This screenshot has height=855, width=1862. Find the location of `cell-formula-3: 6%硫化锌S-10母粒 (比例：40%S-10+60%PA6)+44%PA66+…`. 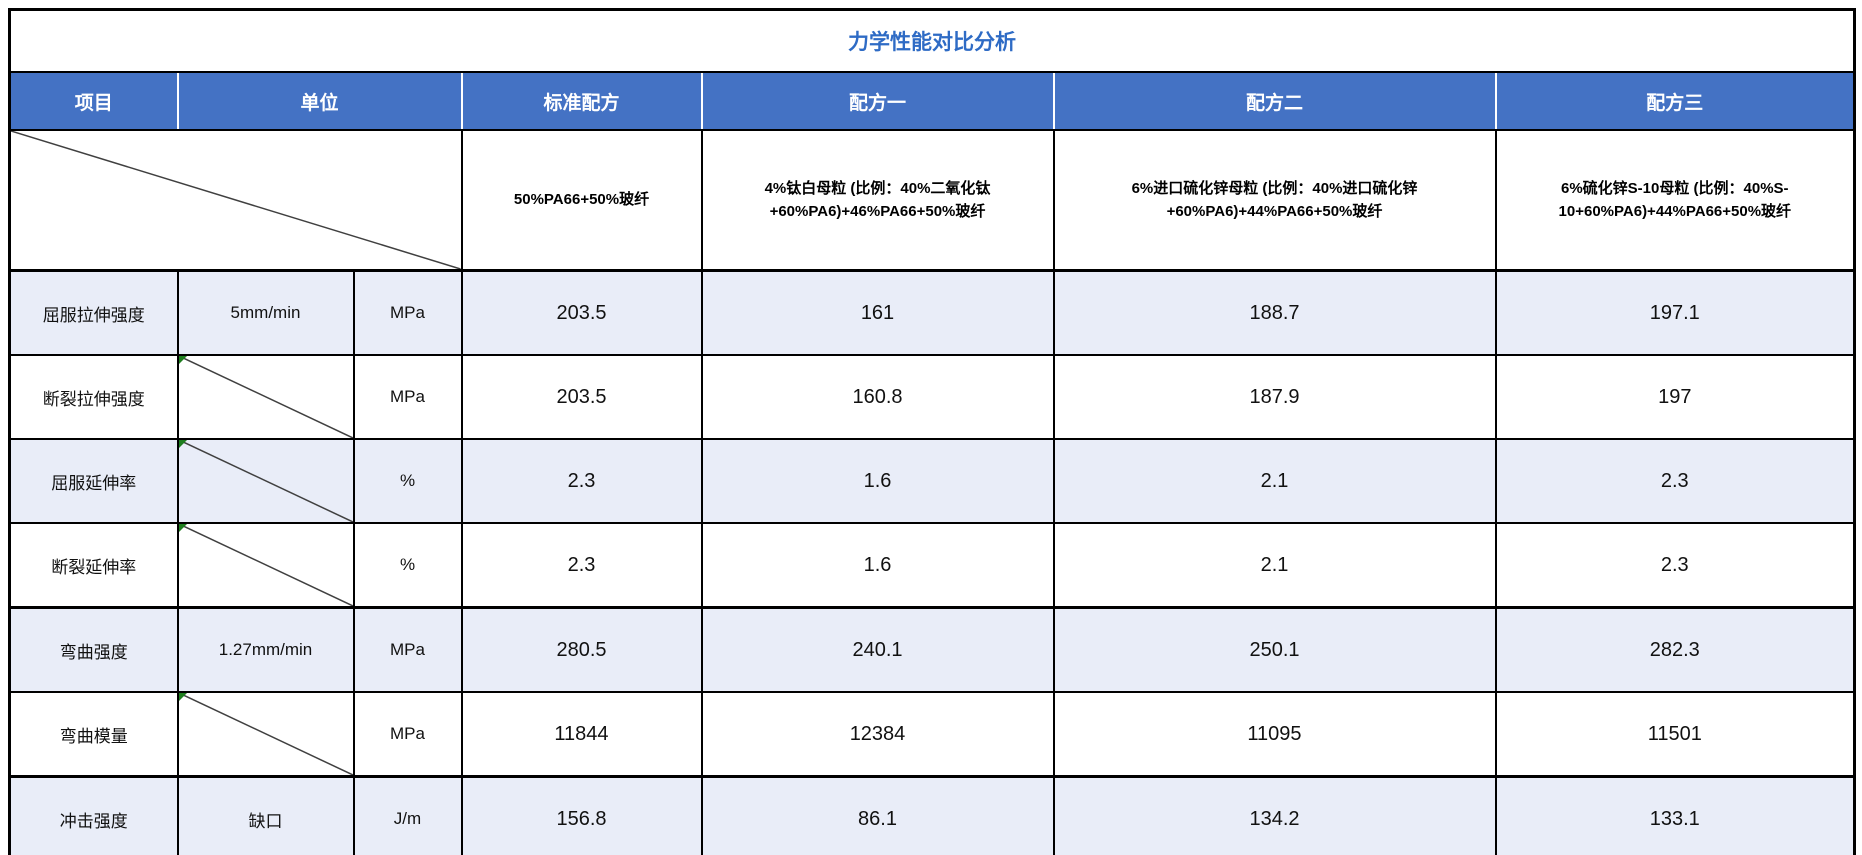

cell-formula-3: 6%硫化锌S-10母粒 (比例：40%S-10+60%PA6)+44%PA66+… is located at coordinates (1675, 200).